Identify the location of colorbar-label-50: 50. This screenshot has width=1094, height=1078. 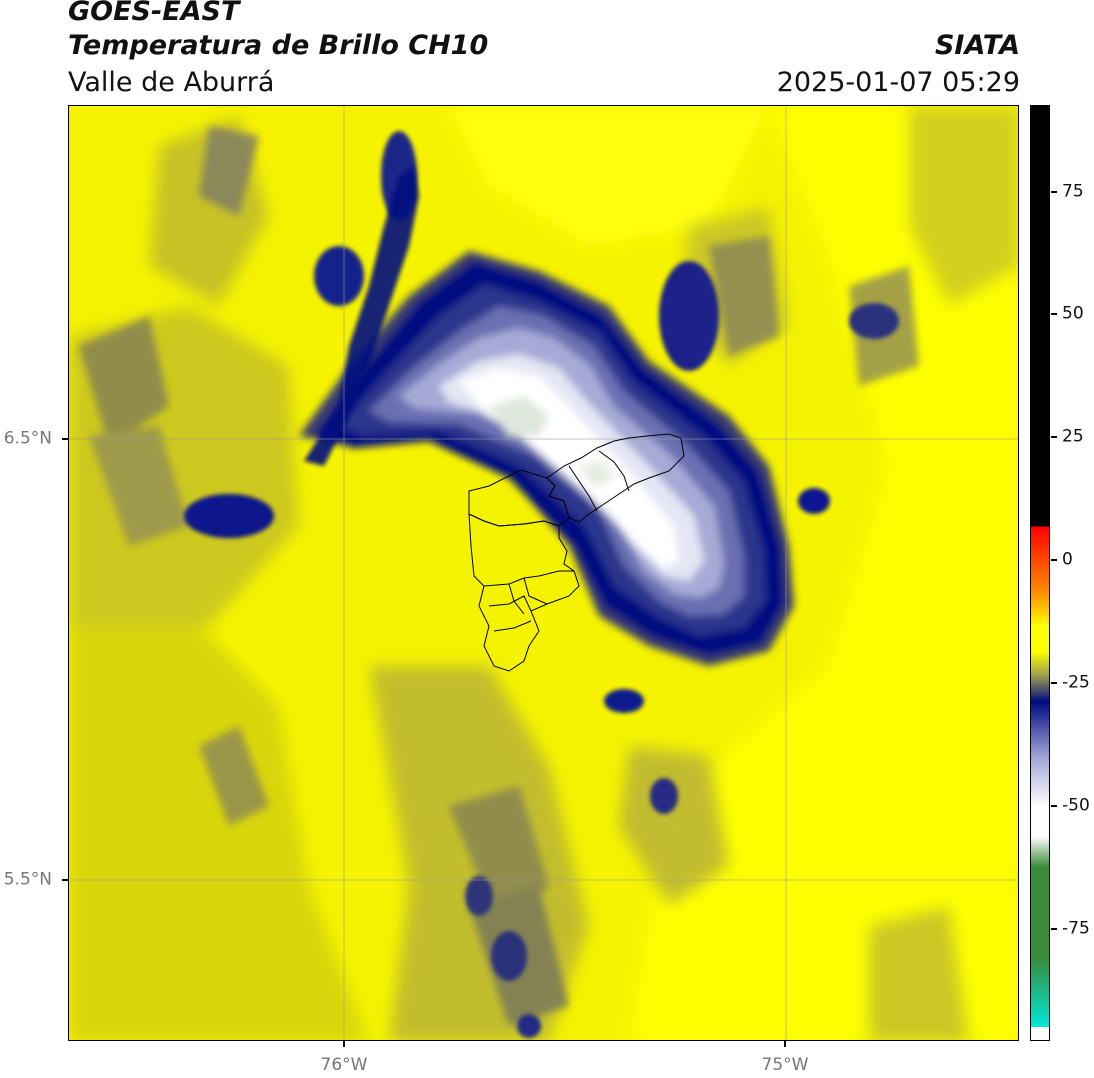
(1073, 313).